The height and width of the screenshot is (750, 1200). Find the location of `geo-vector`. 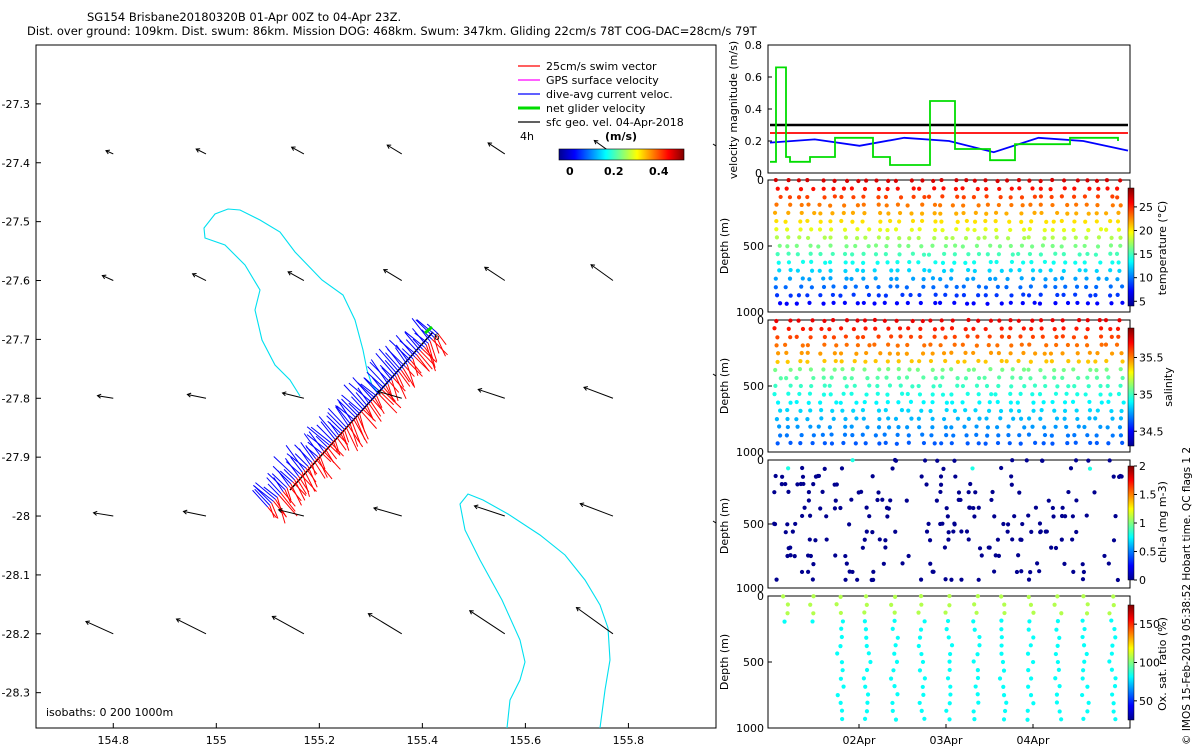

geo-vector is located at coordinates (197, 396).